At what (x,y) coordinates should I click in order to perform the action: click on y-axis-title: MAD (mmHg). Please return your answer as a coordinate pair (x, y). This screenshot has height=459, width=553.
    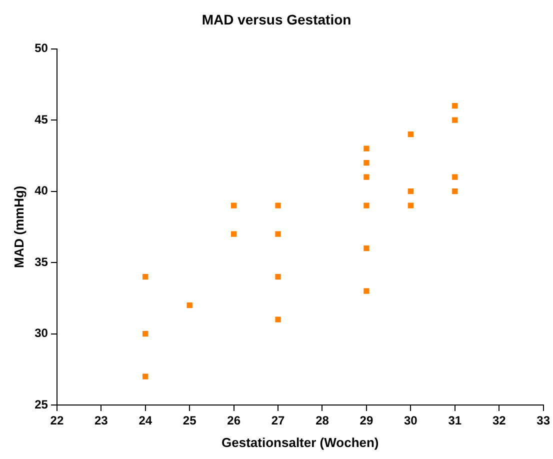
    Looking at the image, I should click on (18, 227).